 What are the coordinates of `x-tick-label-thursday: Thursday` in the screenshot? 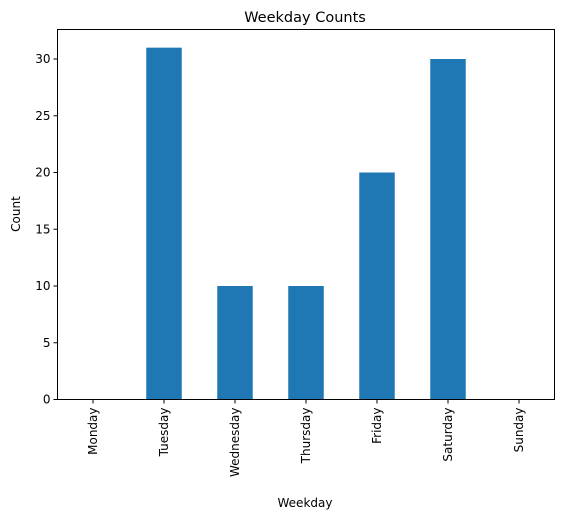 It's located at (306, 436).